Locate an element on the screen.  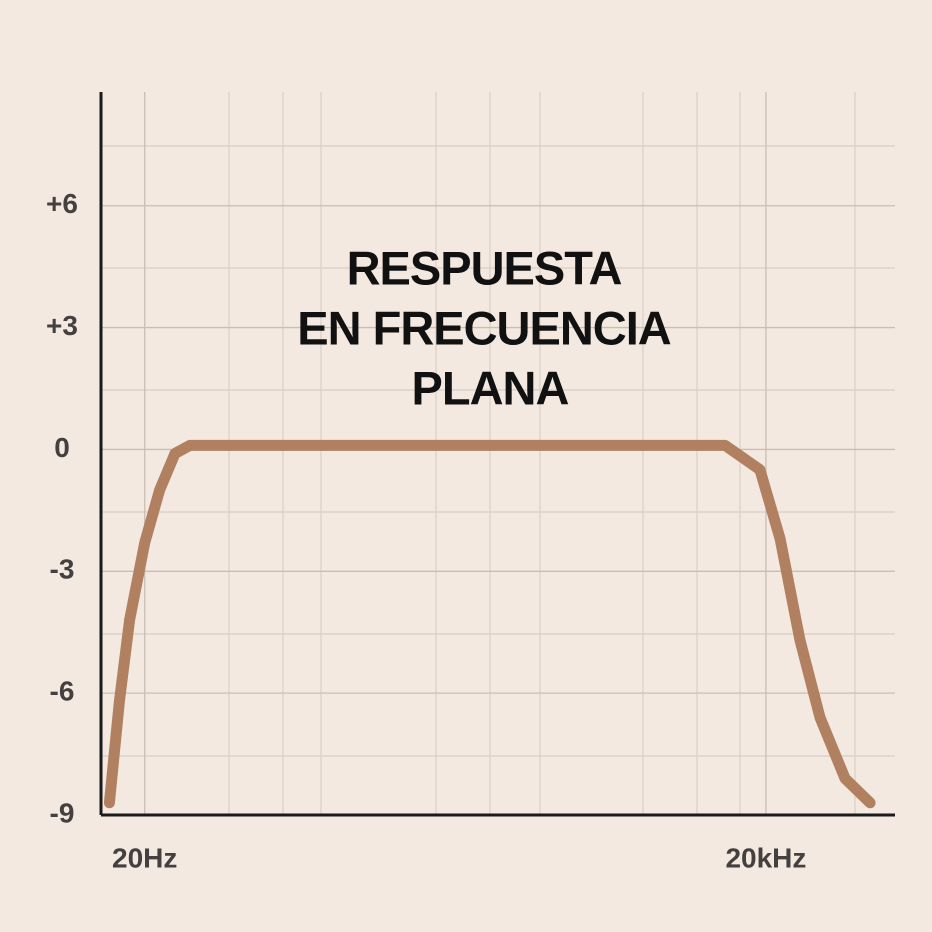
y-tick-label: -9 is located at coordinates (62, 812).